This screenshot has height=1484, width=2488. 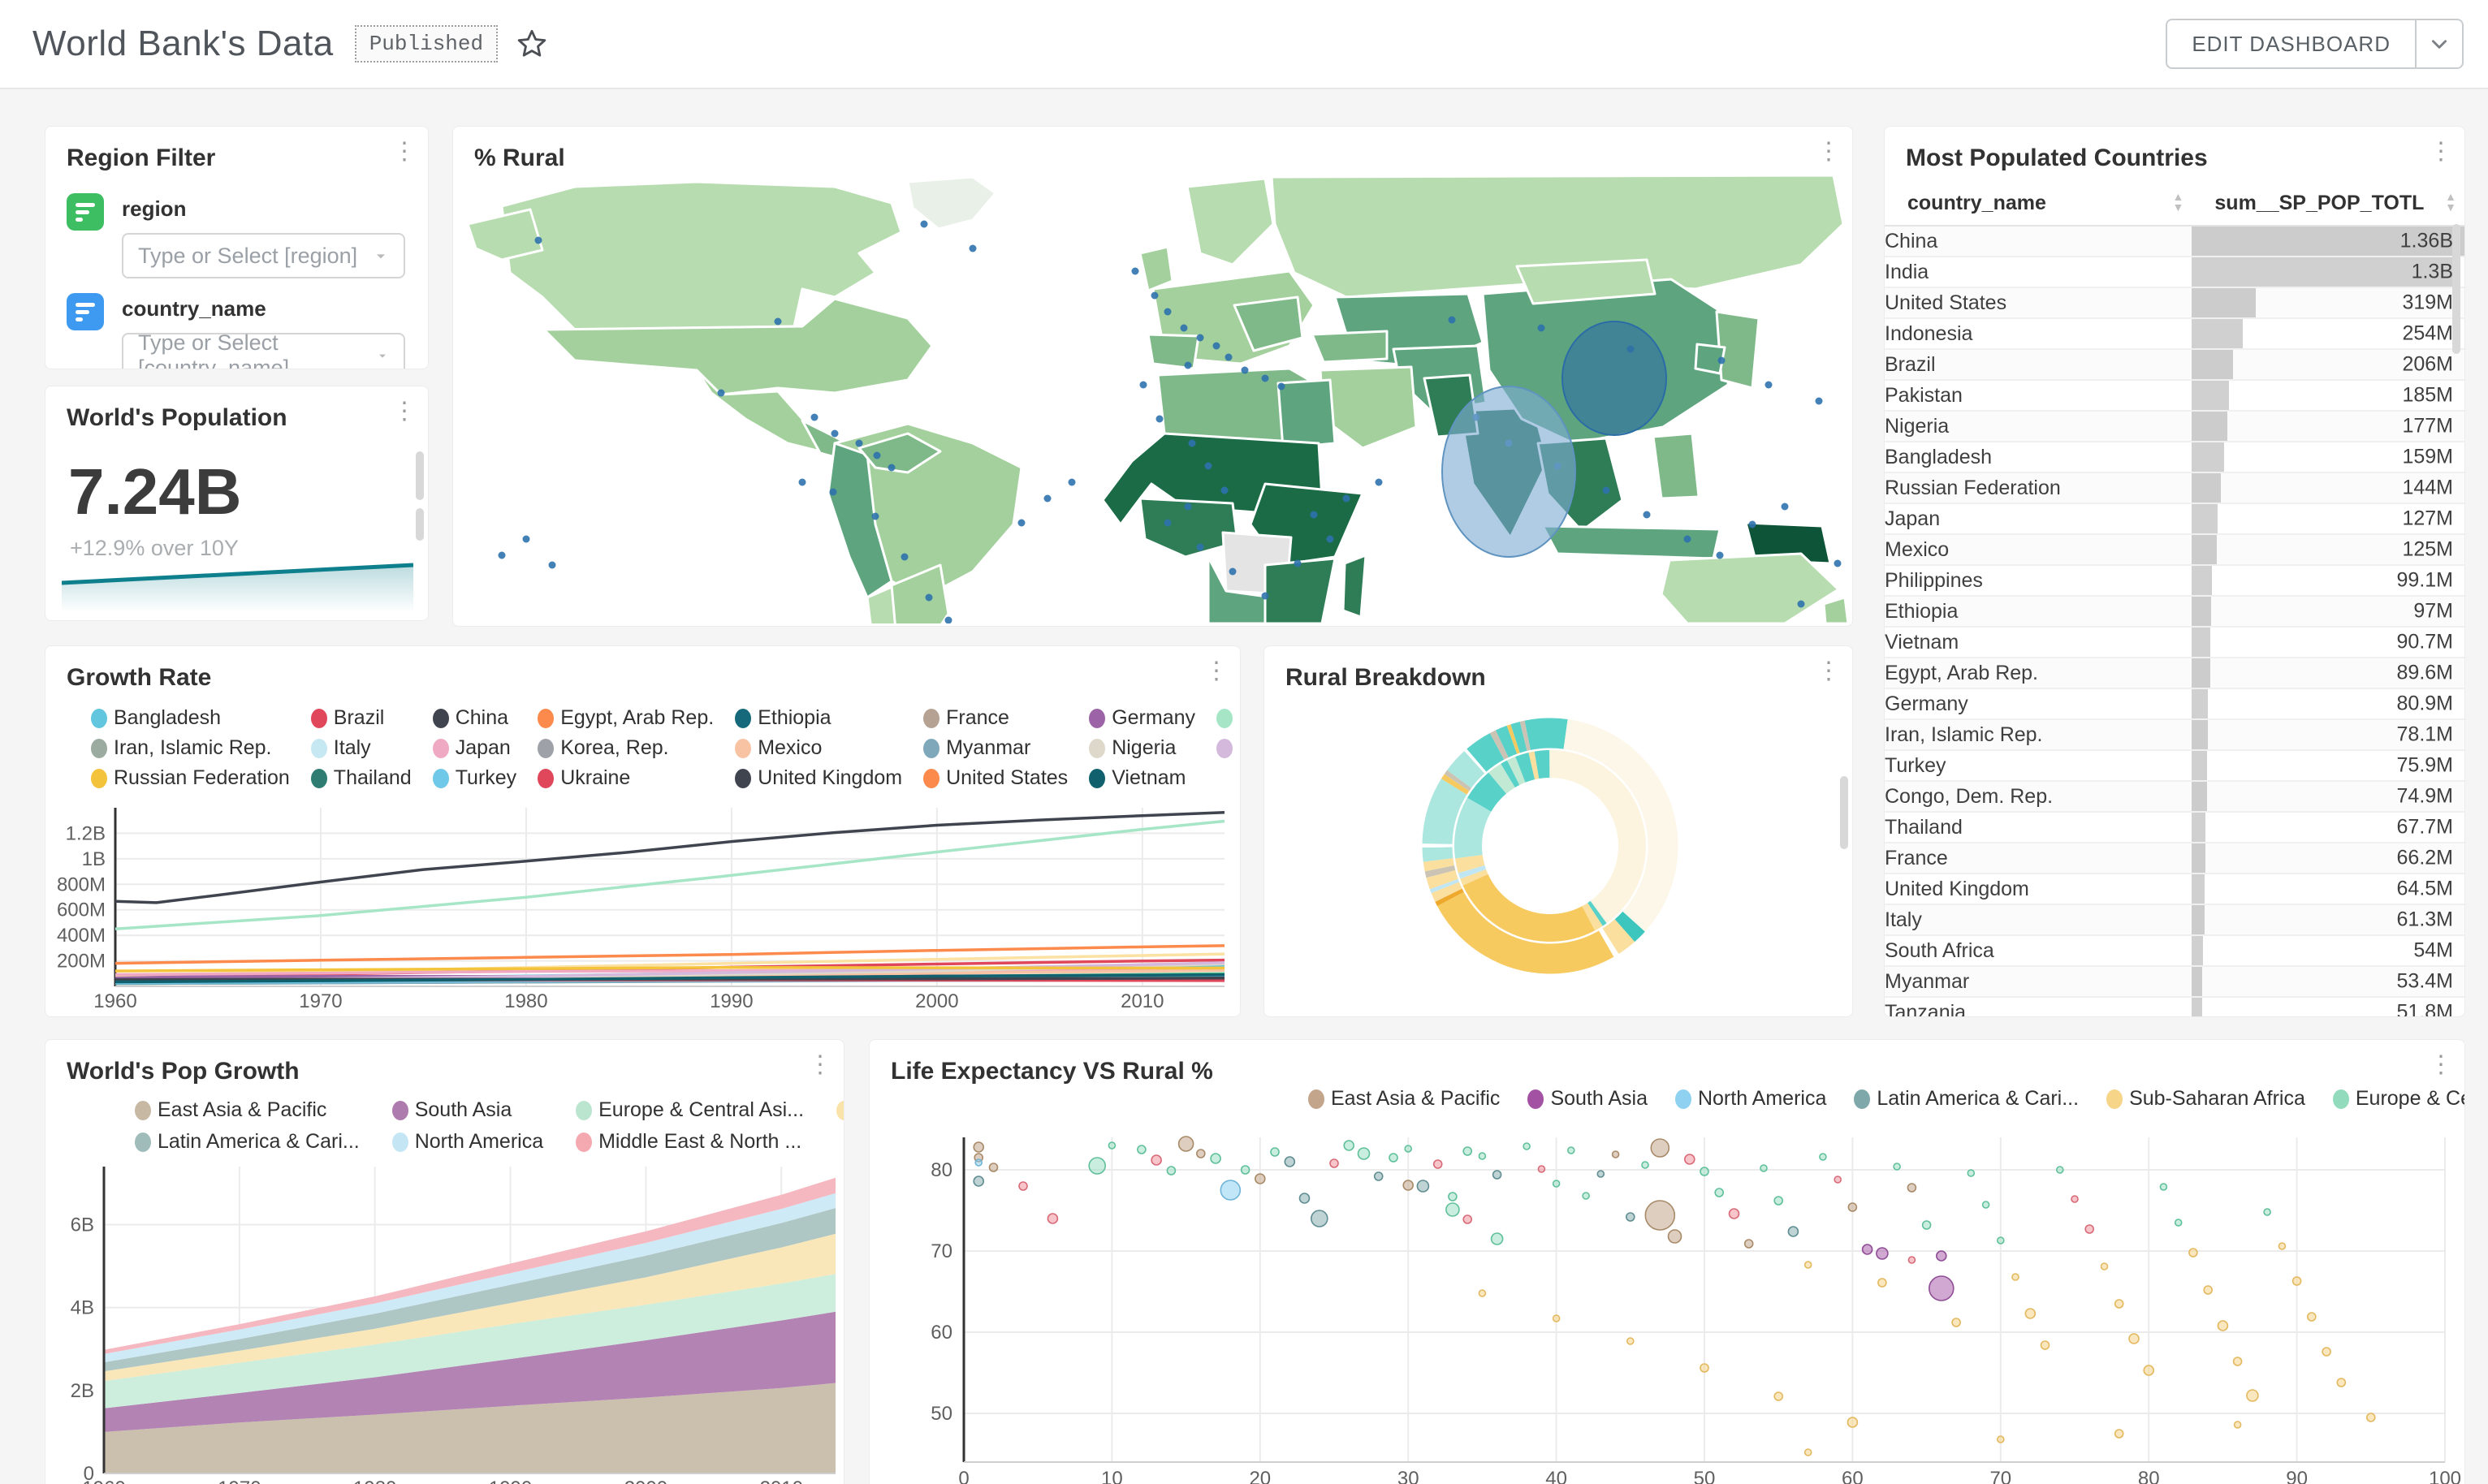 I want to click on legend-item: Egypt, Arab Rep., so click(x=626, y=718).